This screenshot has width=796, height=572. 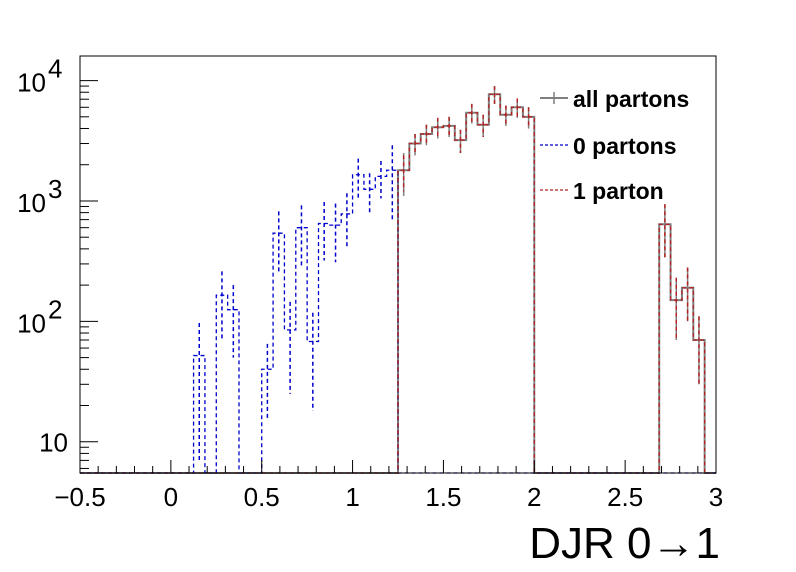 I want to click on legend-label: all partons, so click(x=631, y=99).